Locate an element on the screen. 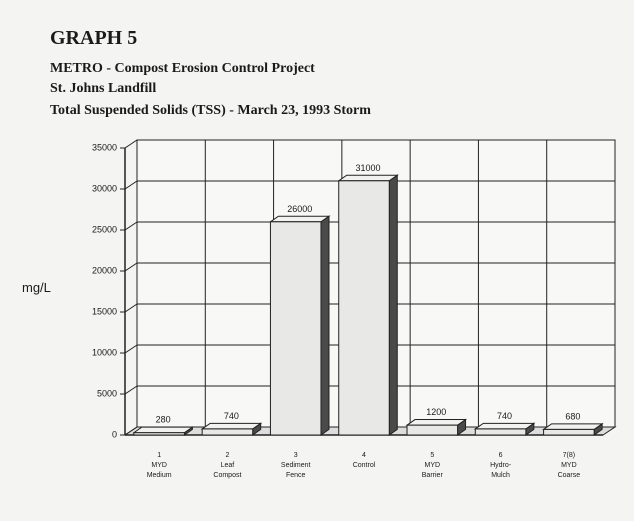 This screenshot has width=634, height=521. x-tick-label: Control is located at coordinates (364, 465).